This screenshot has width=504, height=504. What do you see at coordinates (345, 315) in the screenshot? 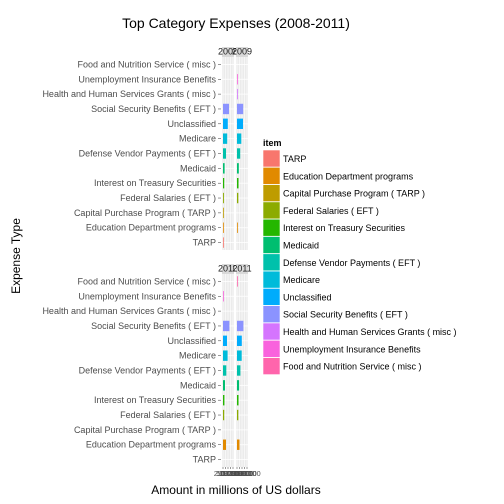
I see `legend-label: Social Security Benefits ( EFT )` at bounding box center [345, 315].